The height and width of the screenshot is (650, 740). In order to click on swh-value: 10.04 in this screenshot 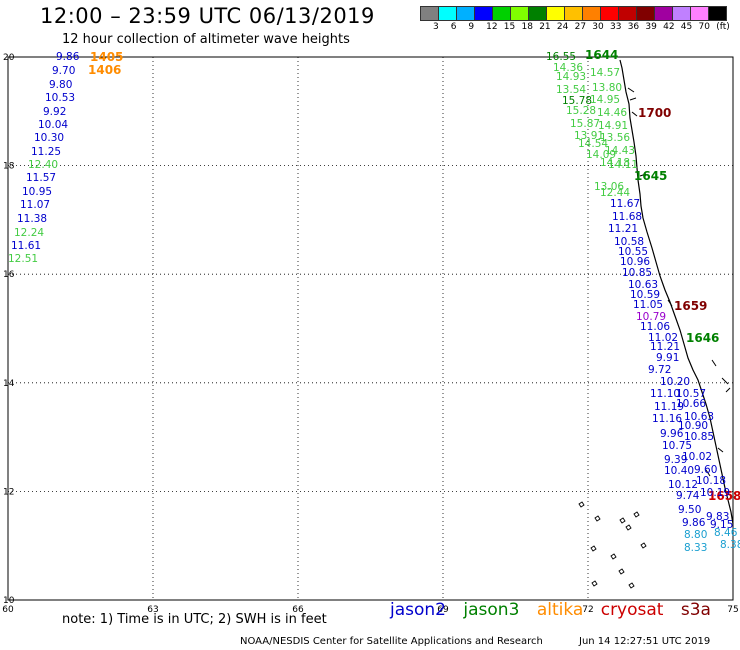, I will do `click(53, 125)`.